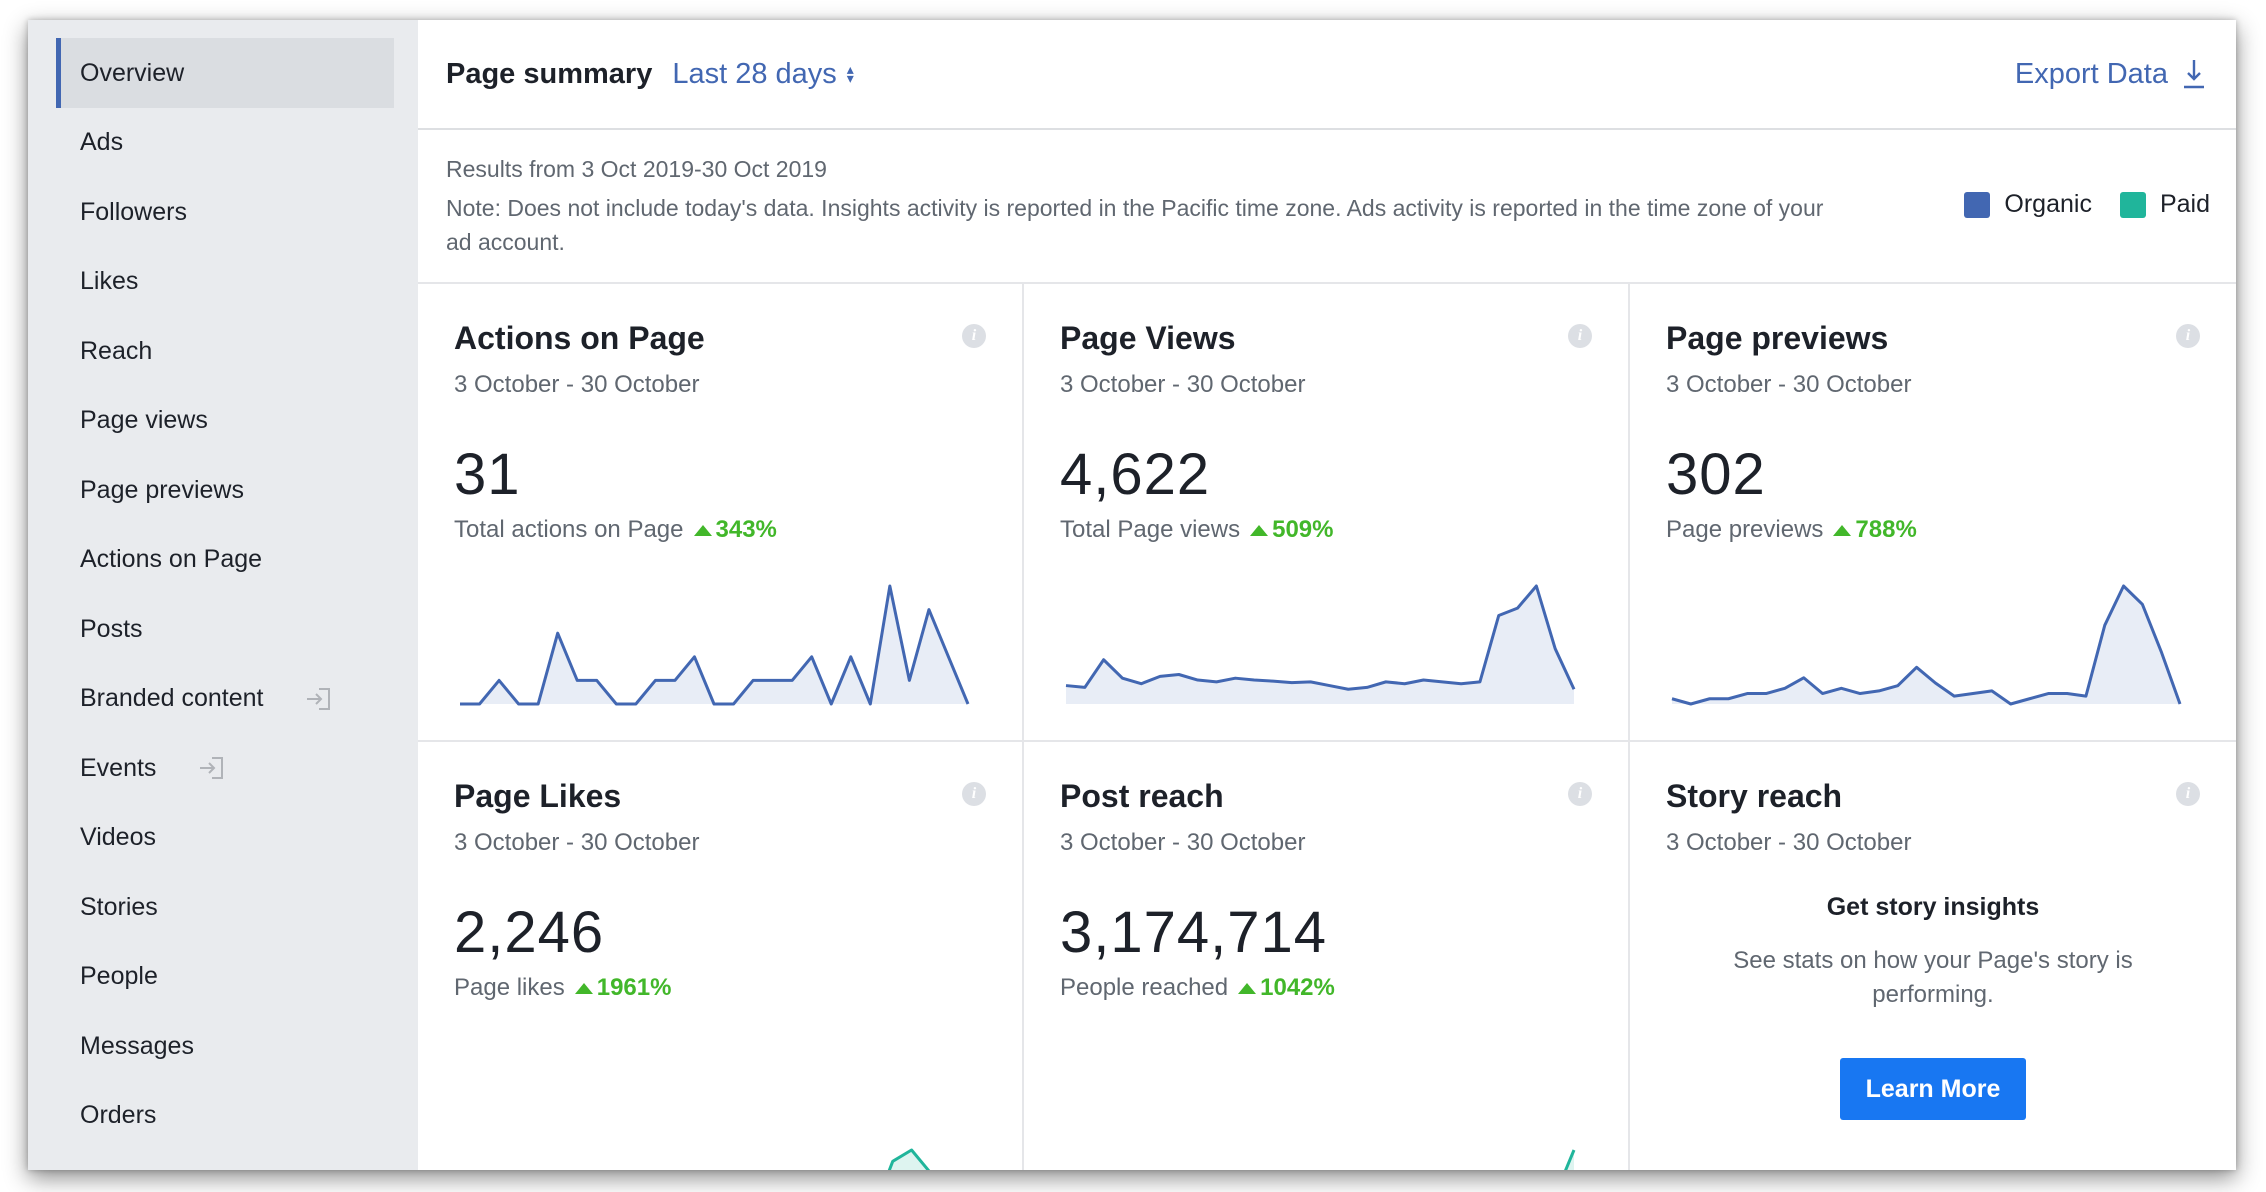 The width and height of the screenshot is (2266, 1192). Describe the element at coordinates (1745, 529) in the screenshot. I see `metric-label: Page previews` at that location.